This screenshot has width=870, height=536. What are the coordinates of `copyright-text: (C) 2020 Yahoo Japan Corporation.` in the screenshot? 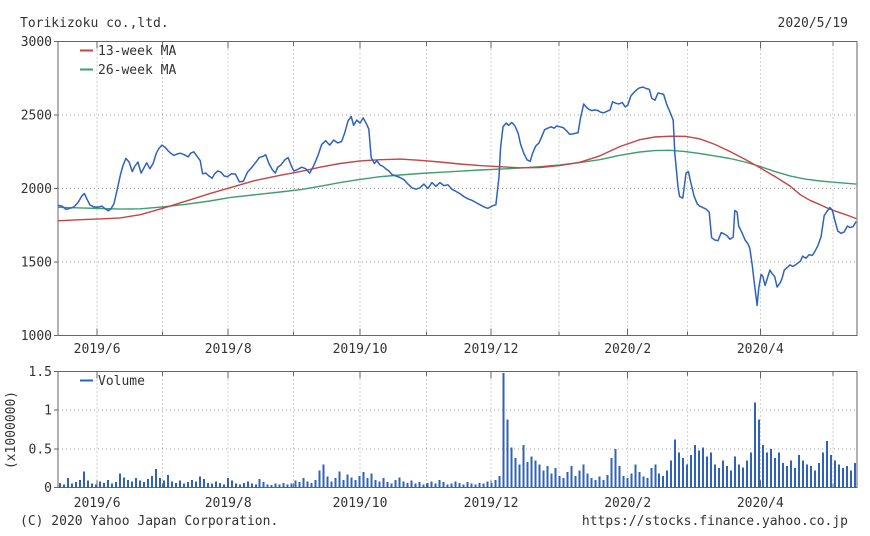 It's located at (149, 521).